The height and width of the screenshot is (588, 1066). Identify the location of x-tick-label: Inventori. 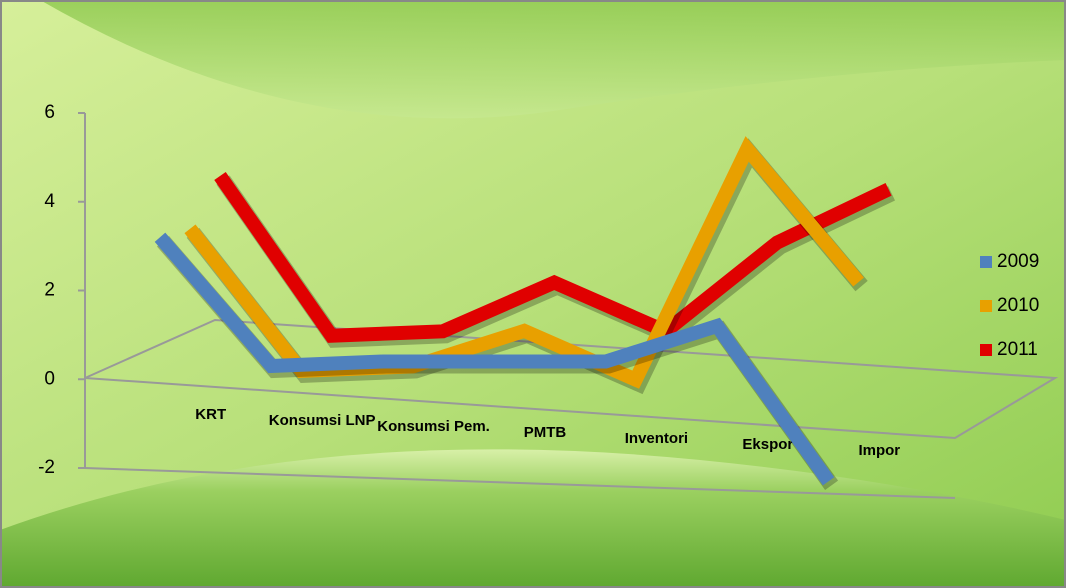
(656, 438).